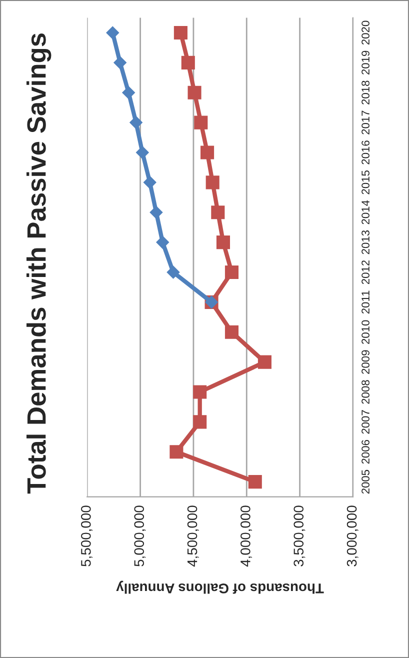 Image resolution: width=409 pixels, height=658 pixels. I want to click on y-tick-label: 2017, so click(366, 122).